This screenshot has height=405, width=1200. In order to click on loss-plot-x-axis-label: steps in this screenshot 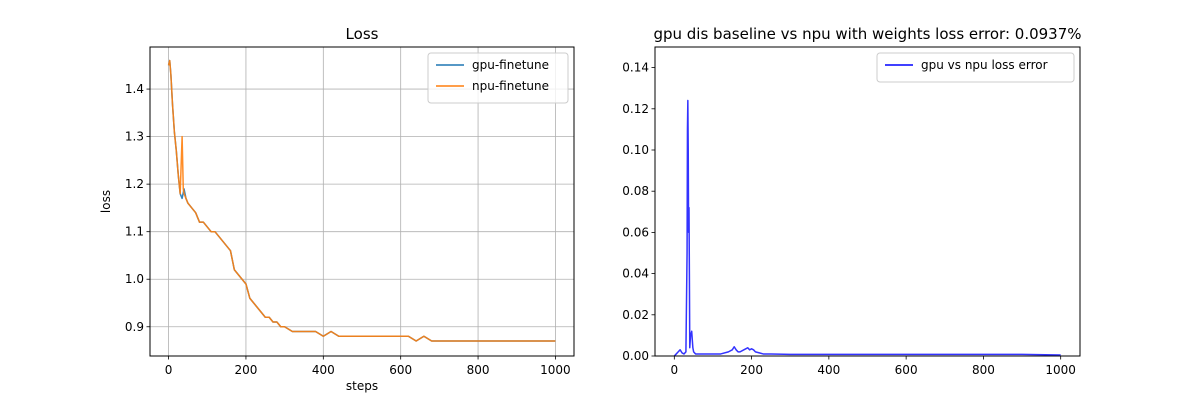, I will do `click(362, 386)`.